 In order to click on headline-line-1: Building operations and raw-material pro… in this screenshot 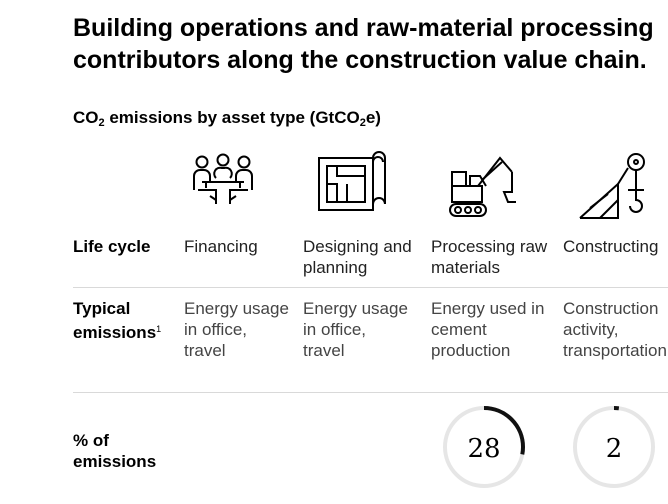, I will do `click(363, 28)`.